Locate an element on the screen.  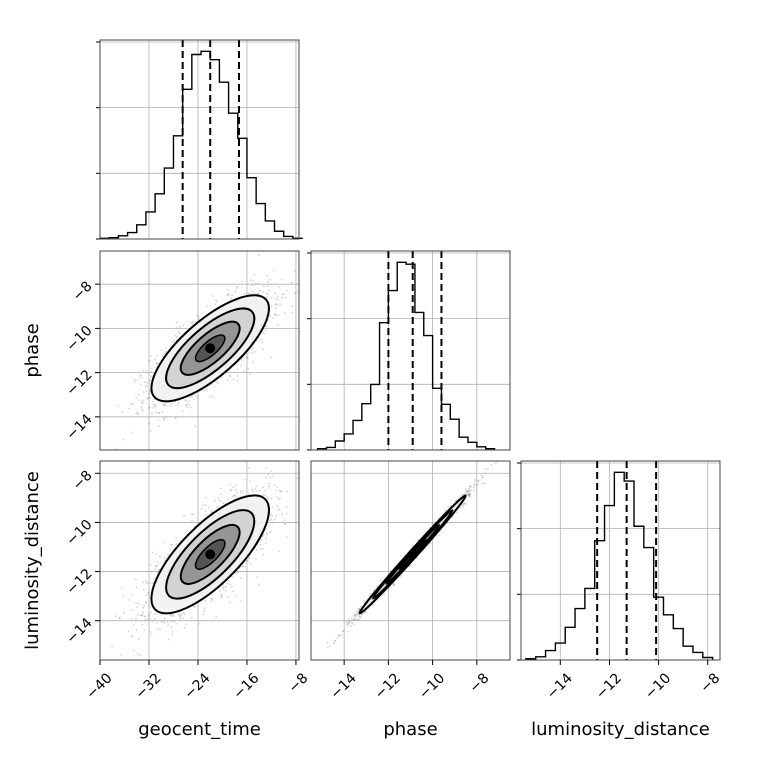
panel-frame is located at coordinates (199, 560).